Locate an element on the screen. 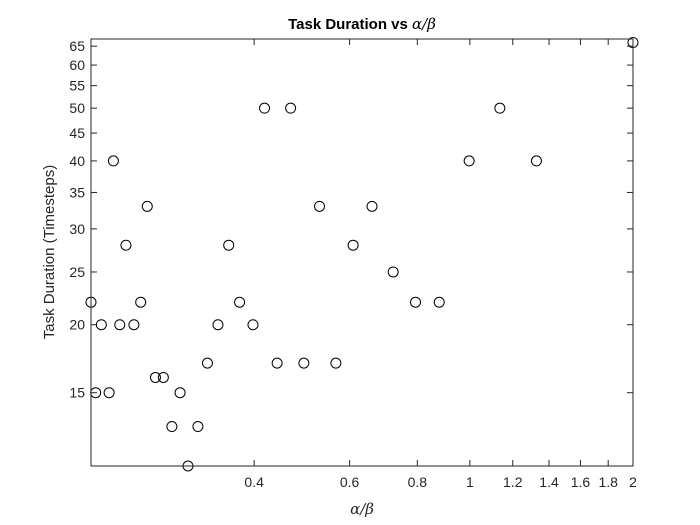  x-tick-label: 0.8 is located at coordinates (418, 482).